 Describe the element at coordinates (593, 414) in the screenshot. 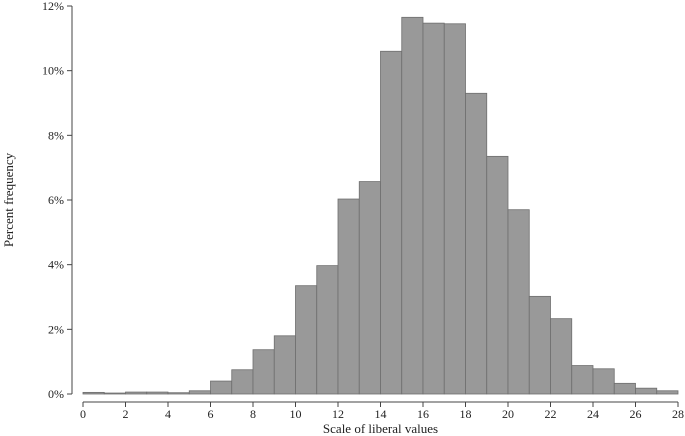

I see `x-tick-label: 24` at that location.